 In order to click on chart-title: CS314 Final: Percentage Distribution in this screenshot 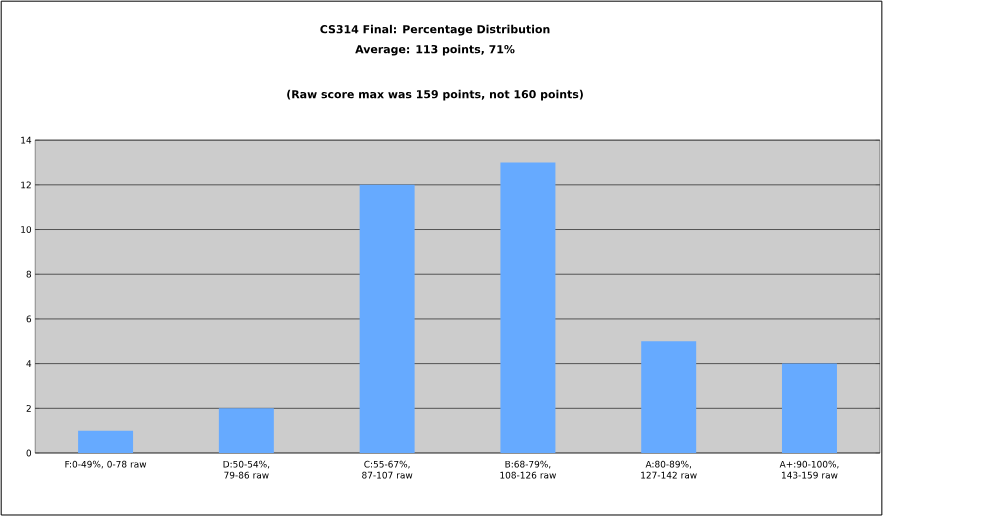, I will do `click(435, 30)`.